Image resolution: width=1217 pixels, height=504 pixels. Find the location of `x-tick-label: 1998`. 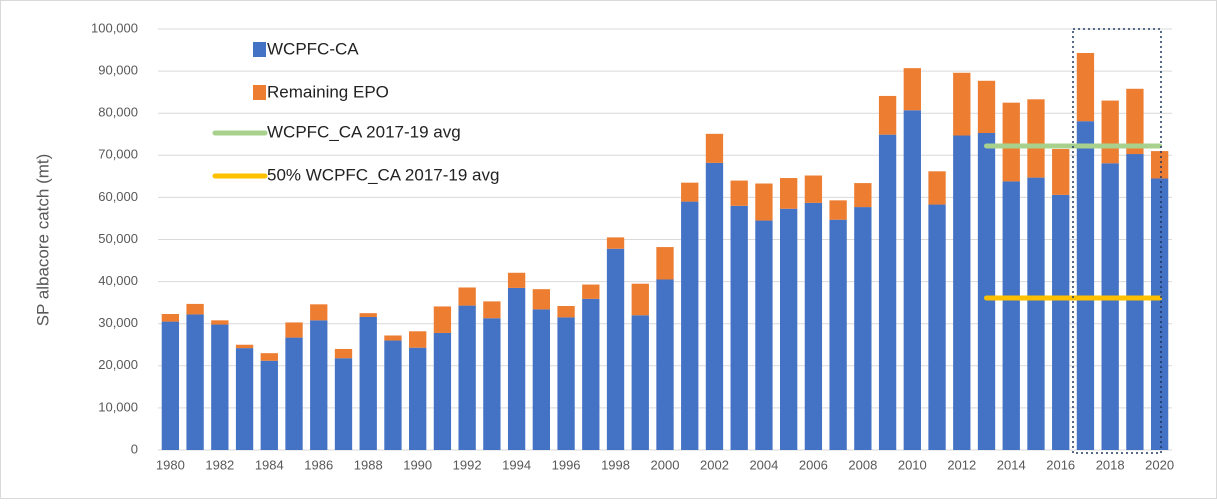

x-tick-label: 1998 is located at coordinates (615, 464).